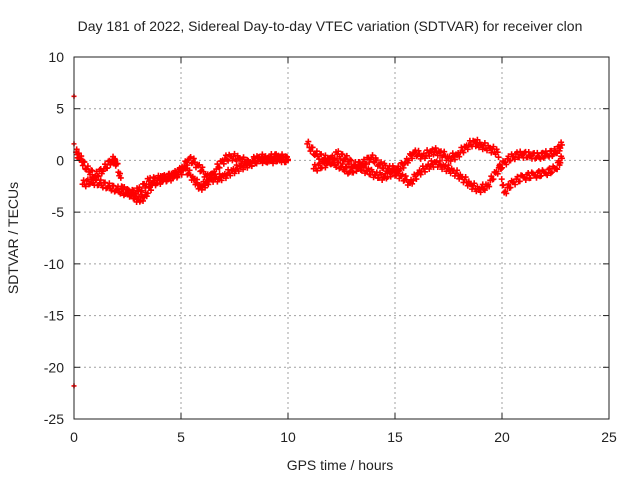  What do you see at coordinates (395, 437) in the screenshot?
I see `x-tick-label: 15` at bounding box center [395, 437].